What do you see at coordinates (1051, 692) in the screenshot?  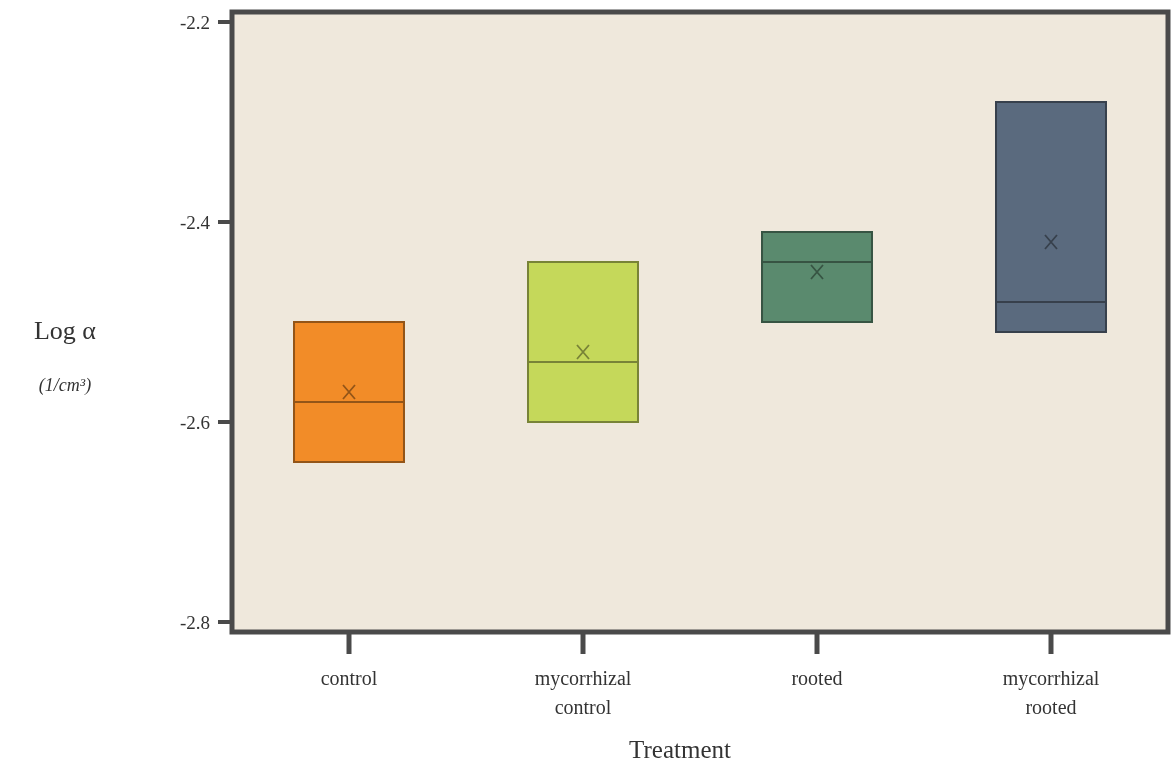 I see `x-tick-label: mycorrhizal rooted` at bounding box center [1051, 692].